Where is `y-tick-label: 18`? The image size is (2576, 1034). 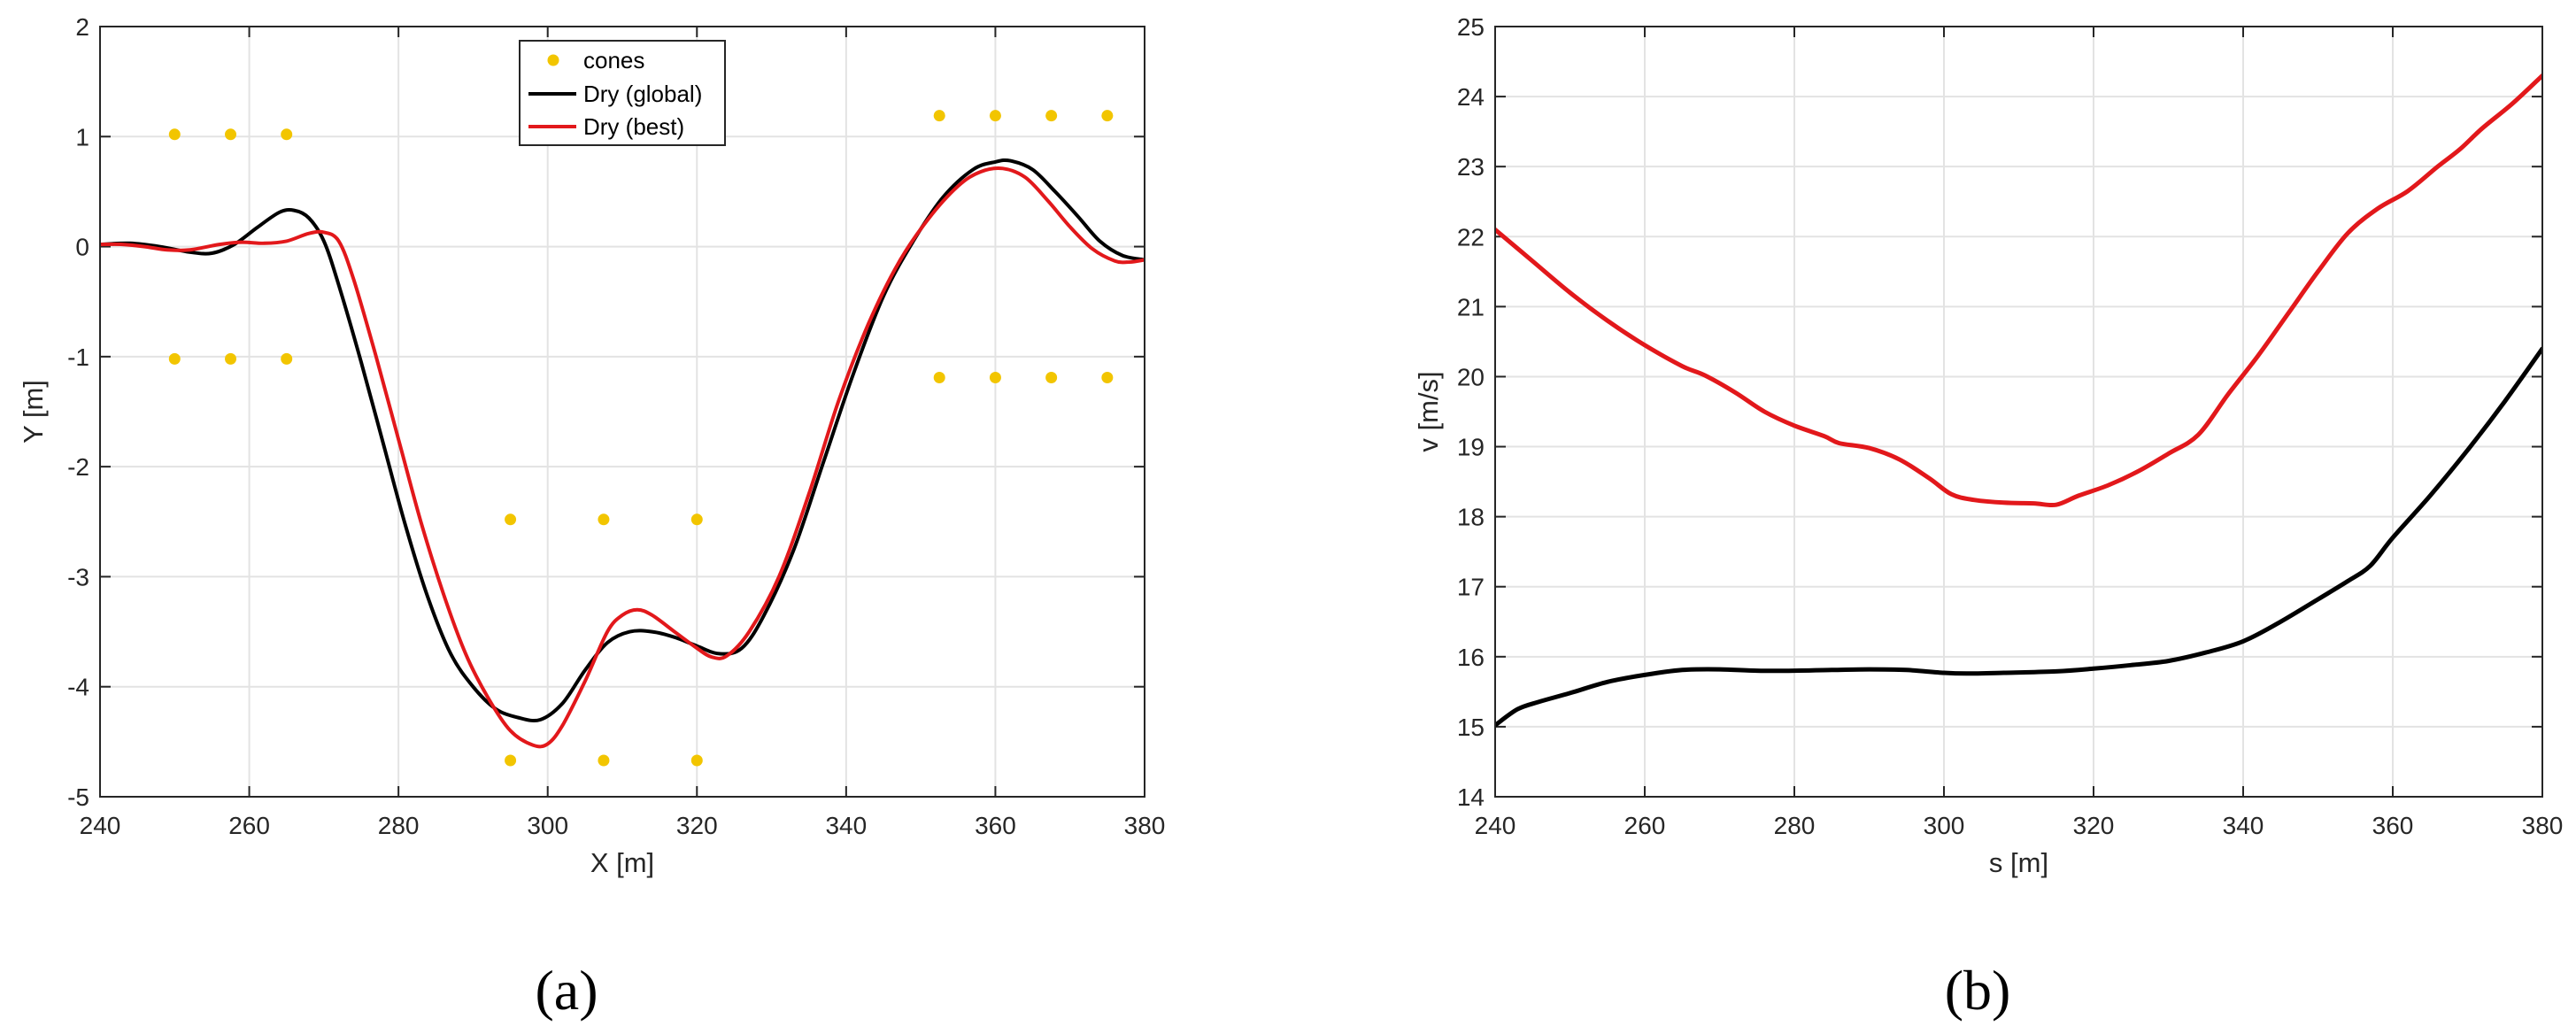
y-tick-label: 18 is located at coordinates (1471, 517).